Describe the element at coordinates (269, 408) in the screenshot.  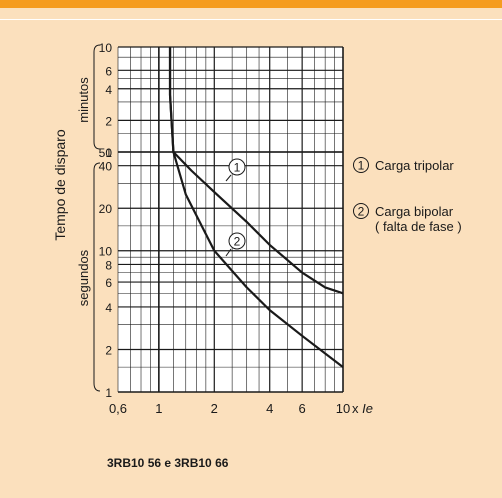
I see `x-tick-label: 4` at that location.